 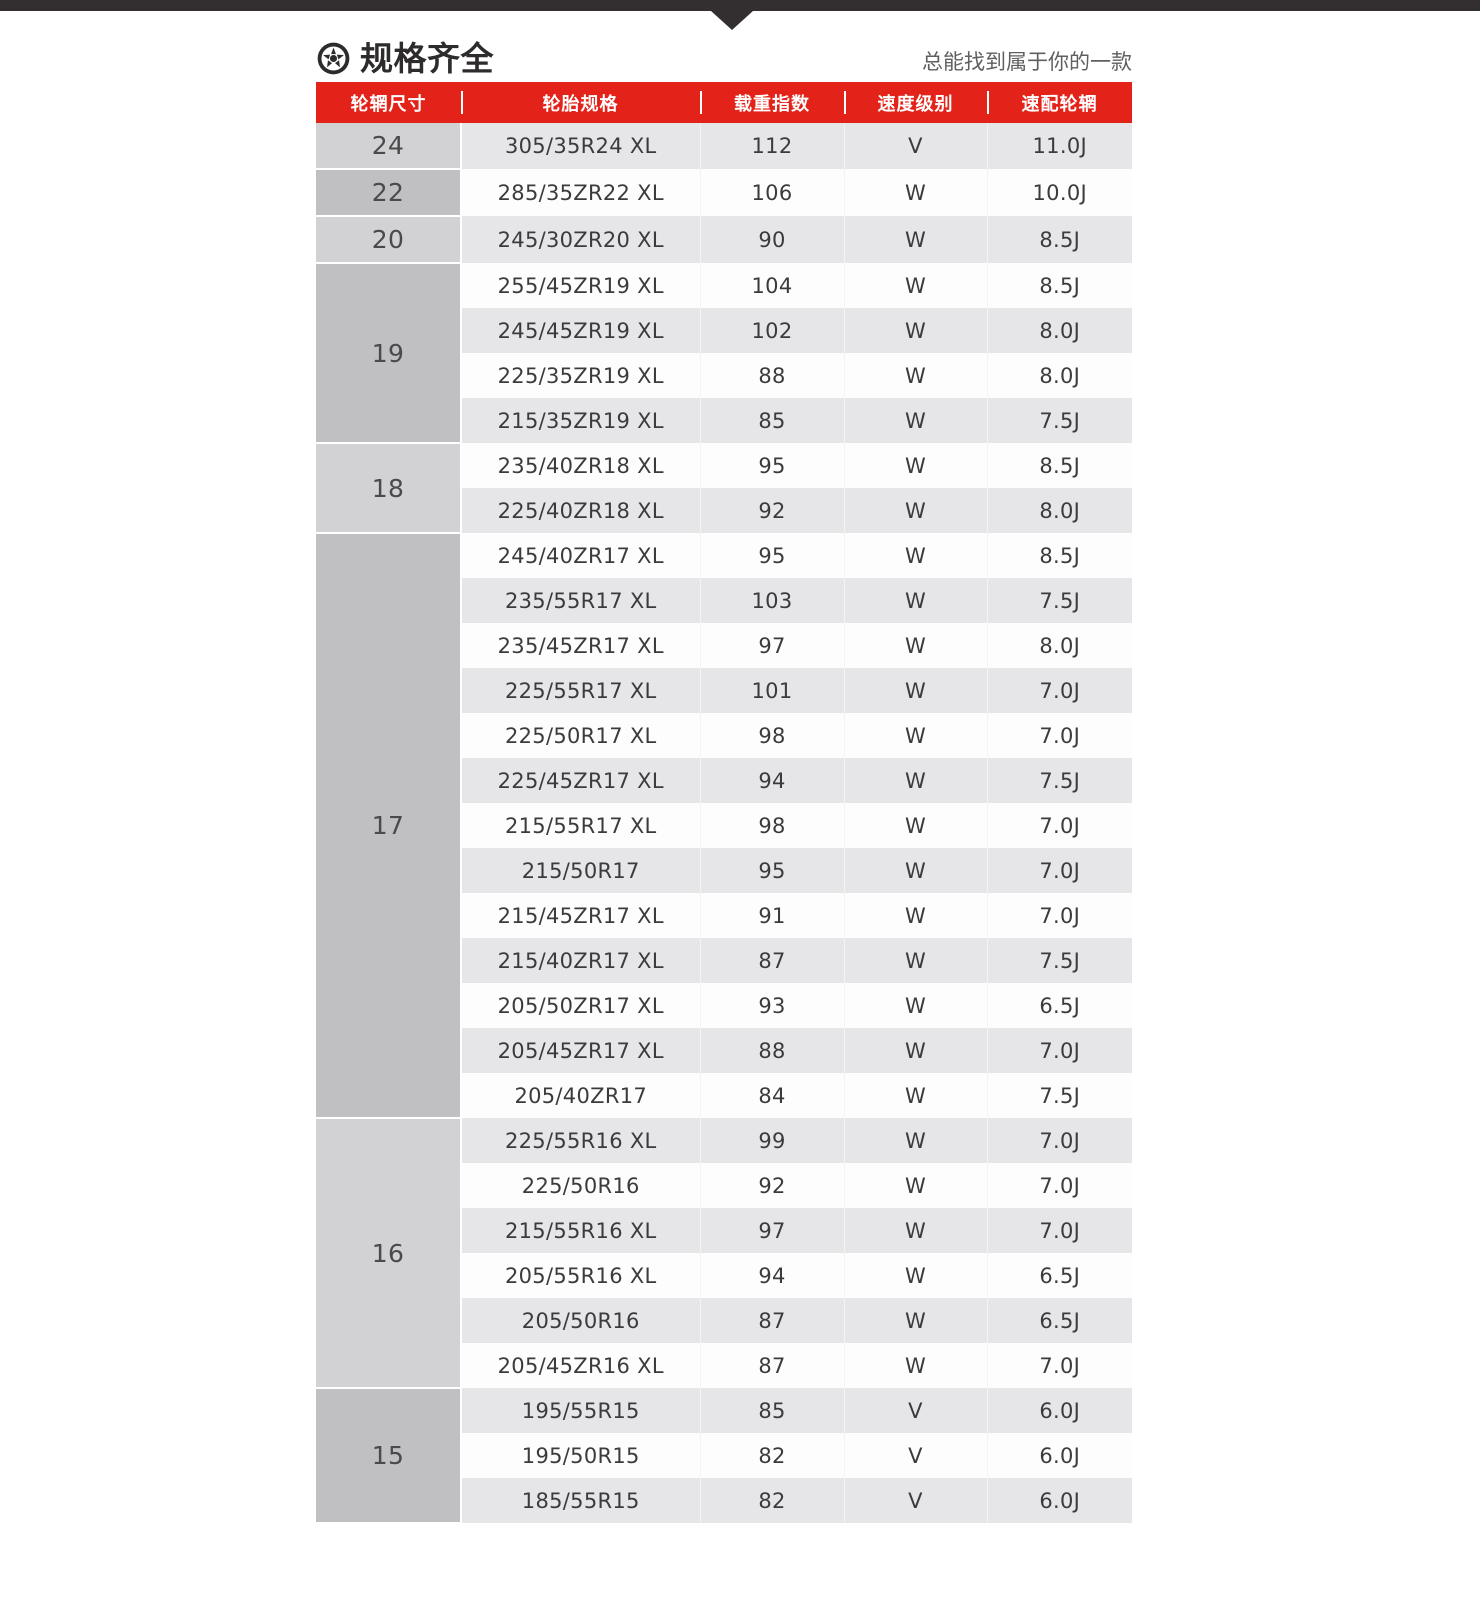 I want to click on table-row: 205/45ZR17 XL 88 W 7.0J, so click(x=724, y=1050).